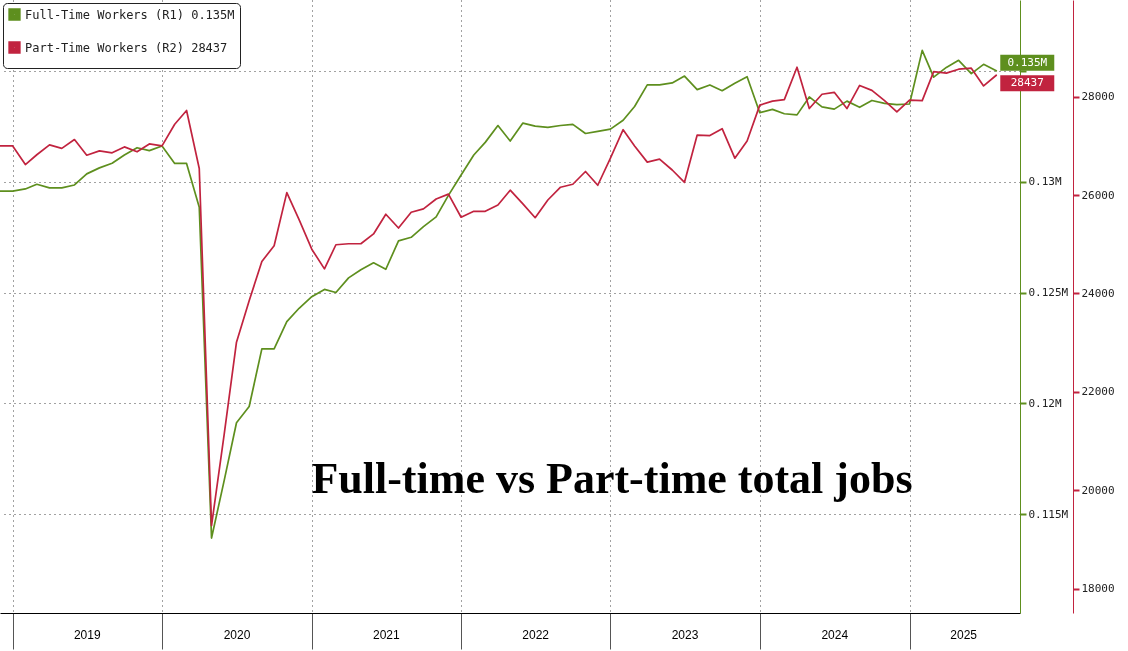  Describe the element at coordinates (1045, 403) in the screenshot. I see `y-tick-label: 0.12M` at that location.